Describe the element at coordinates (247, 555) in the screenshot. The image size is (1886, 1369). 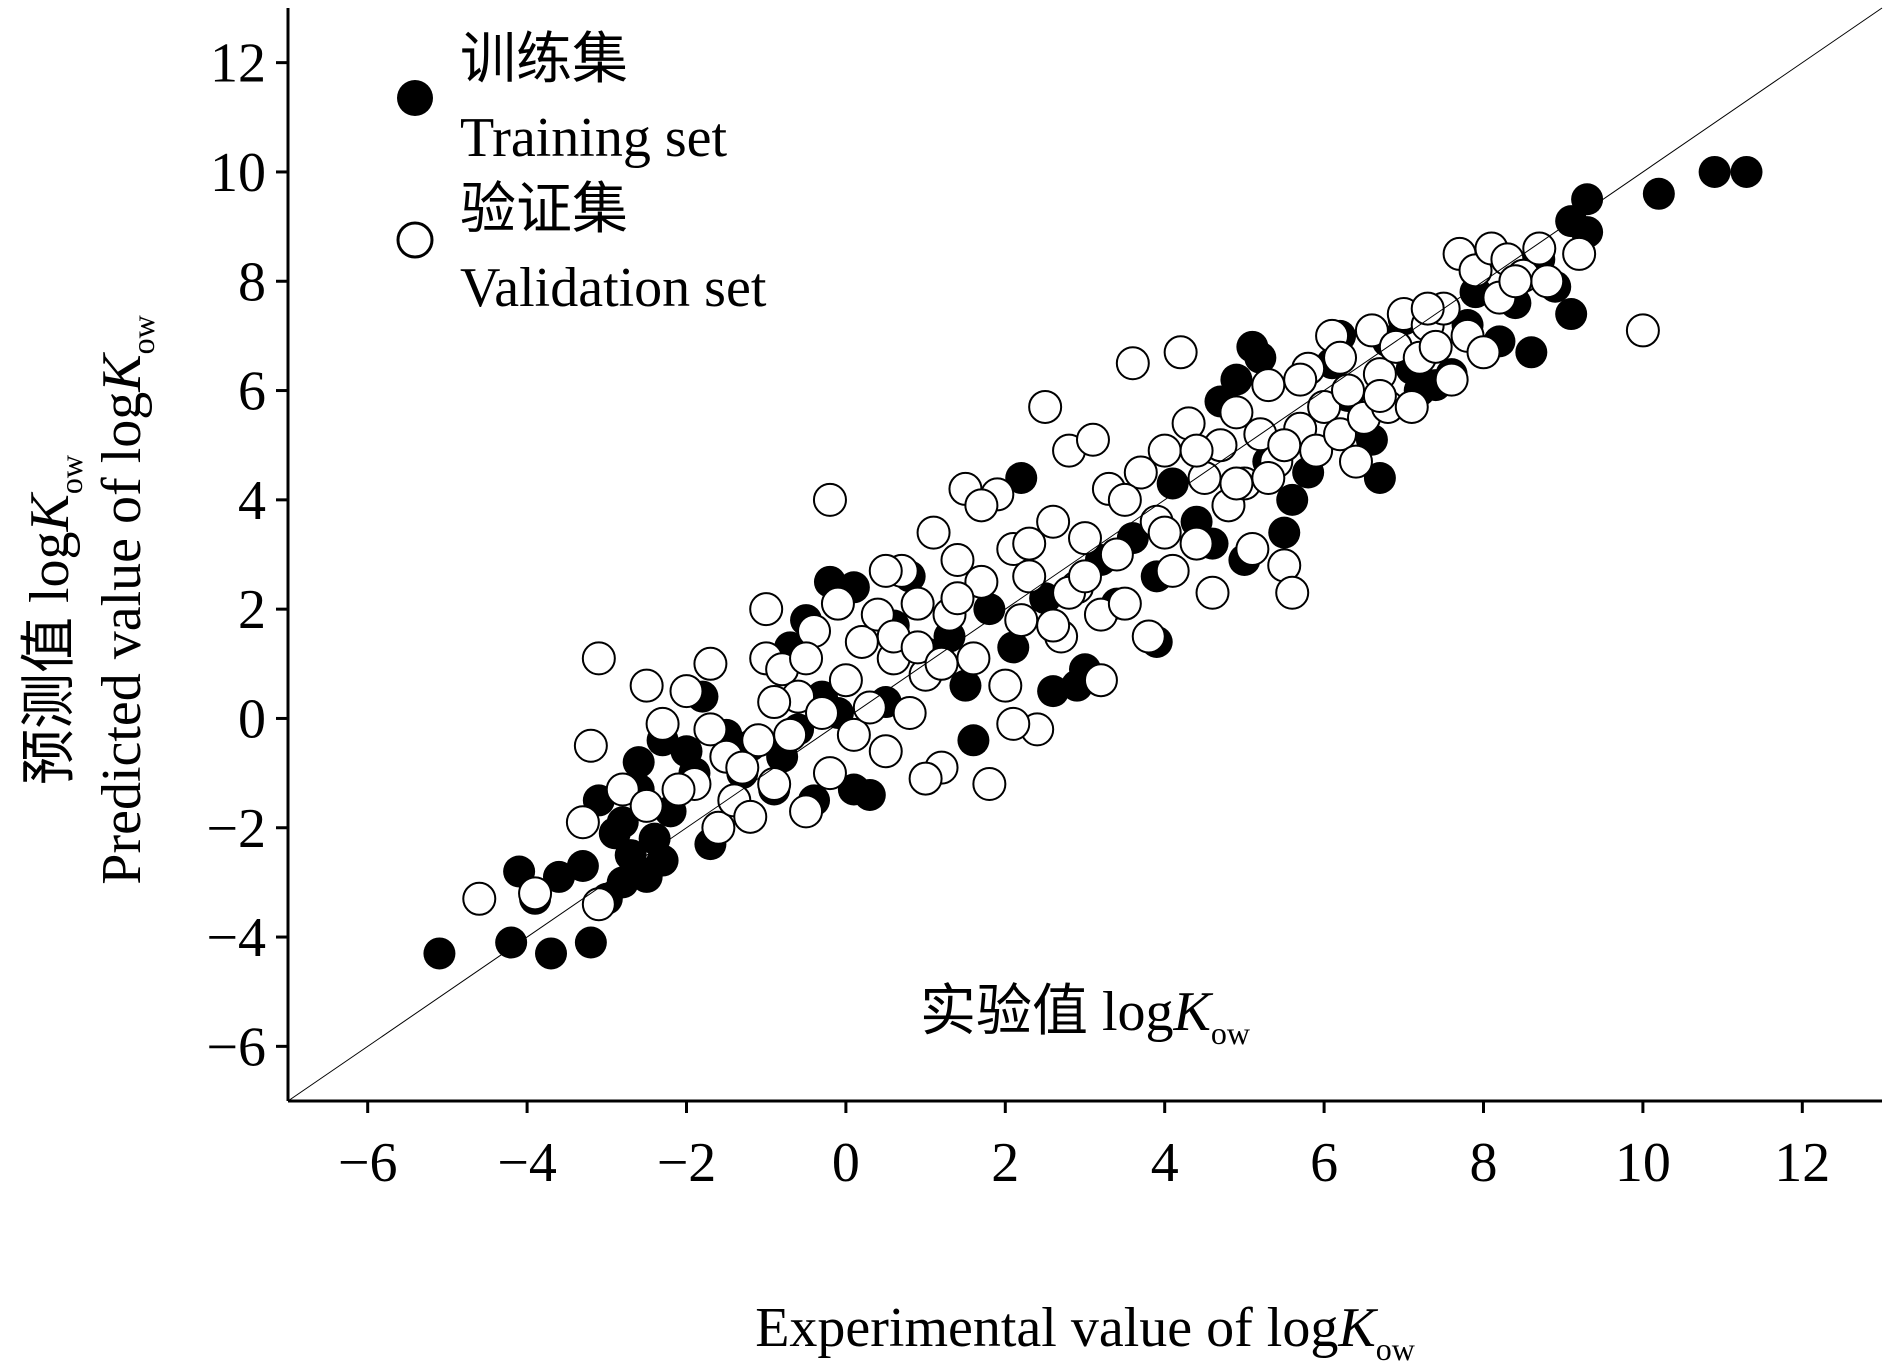
I see `y-axis-ticks: −6 −4 −2 0 2 4 6 8 10 12` at that location.